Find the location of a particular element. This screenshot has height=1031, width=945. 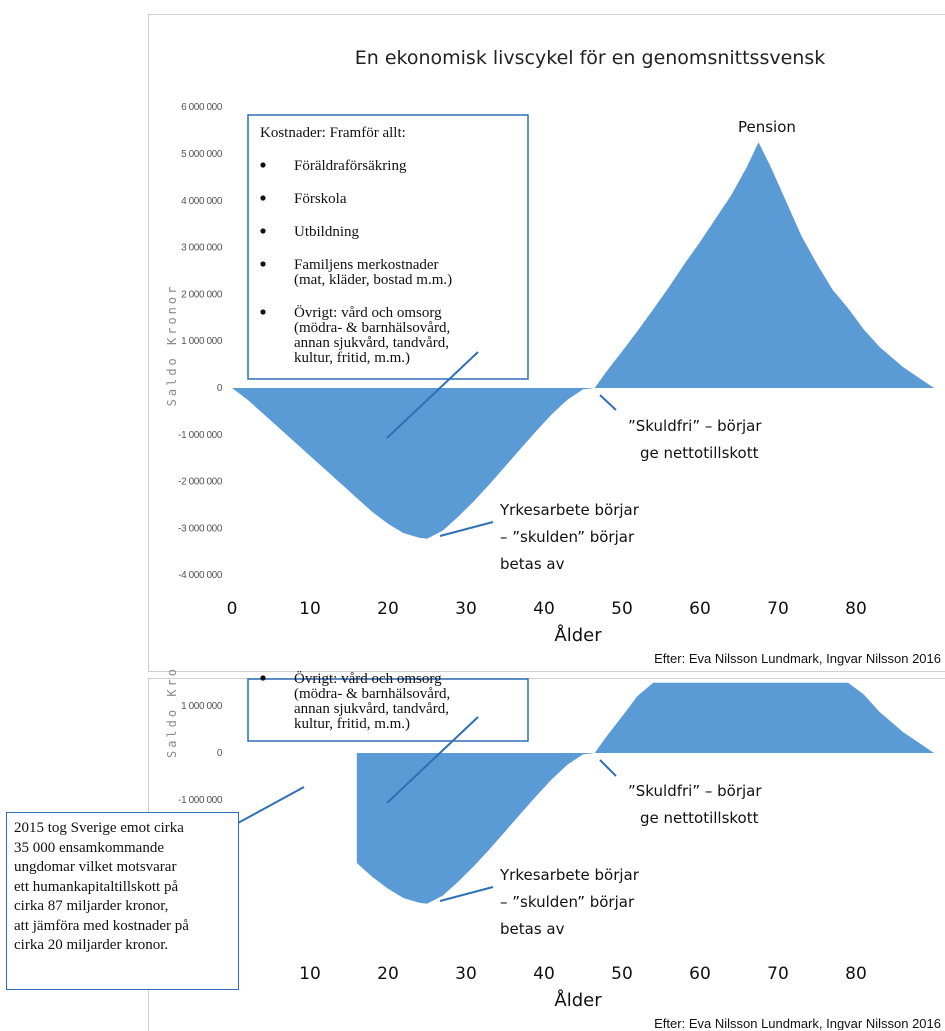

lower-y-tick-label: 1 000 000 is located at coordinates (202, 706).